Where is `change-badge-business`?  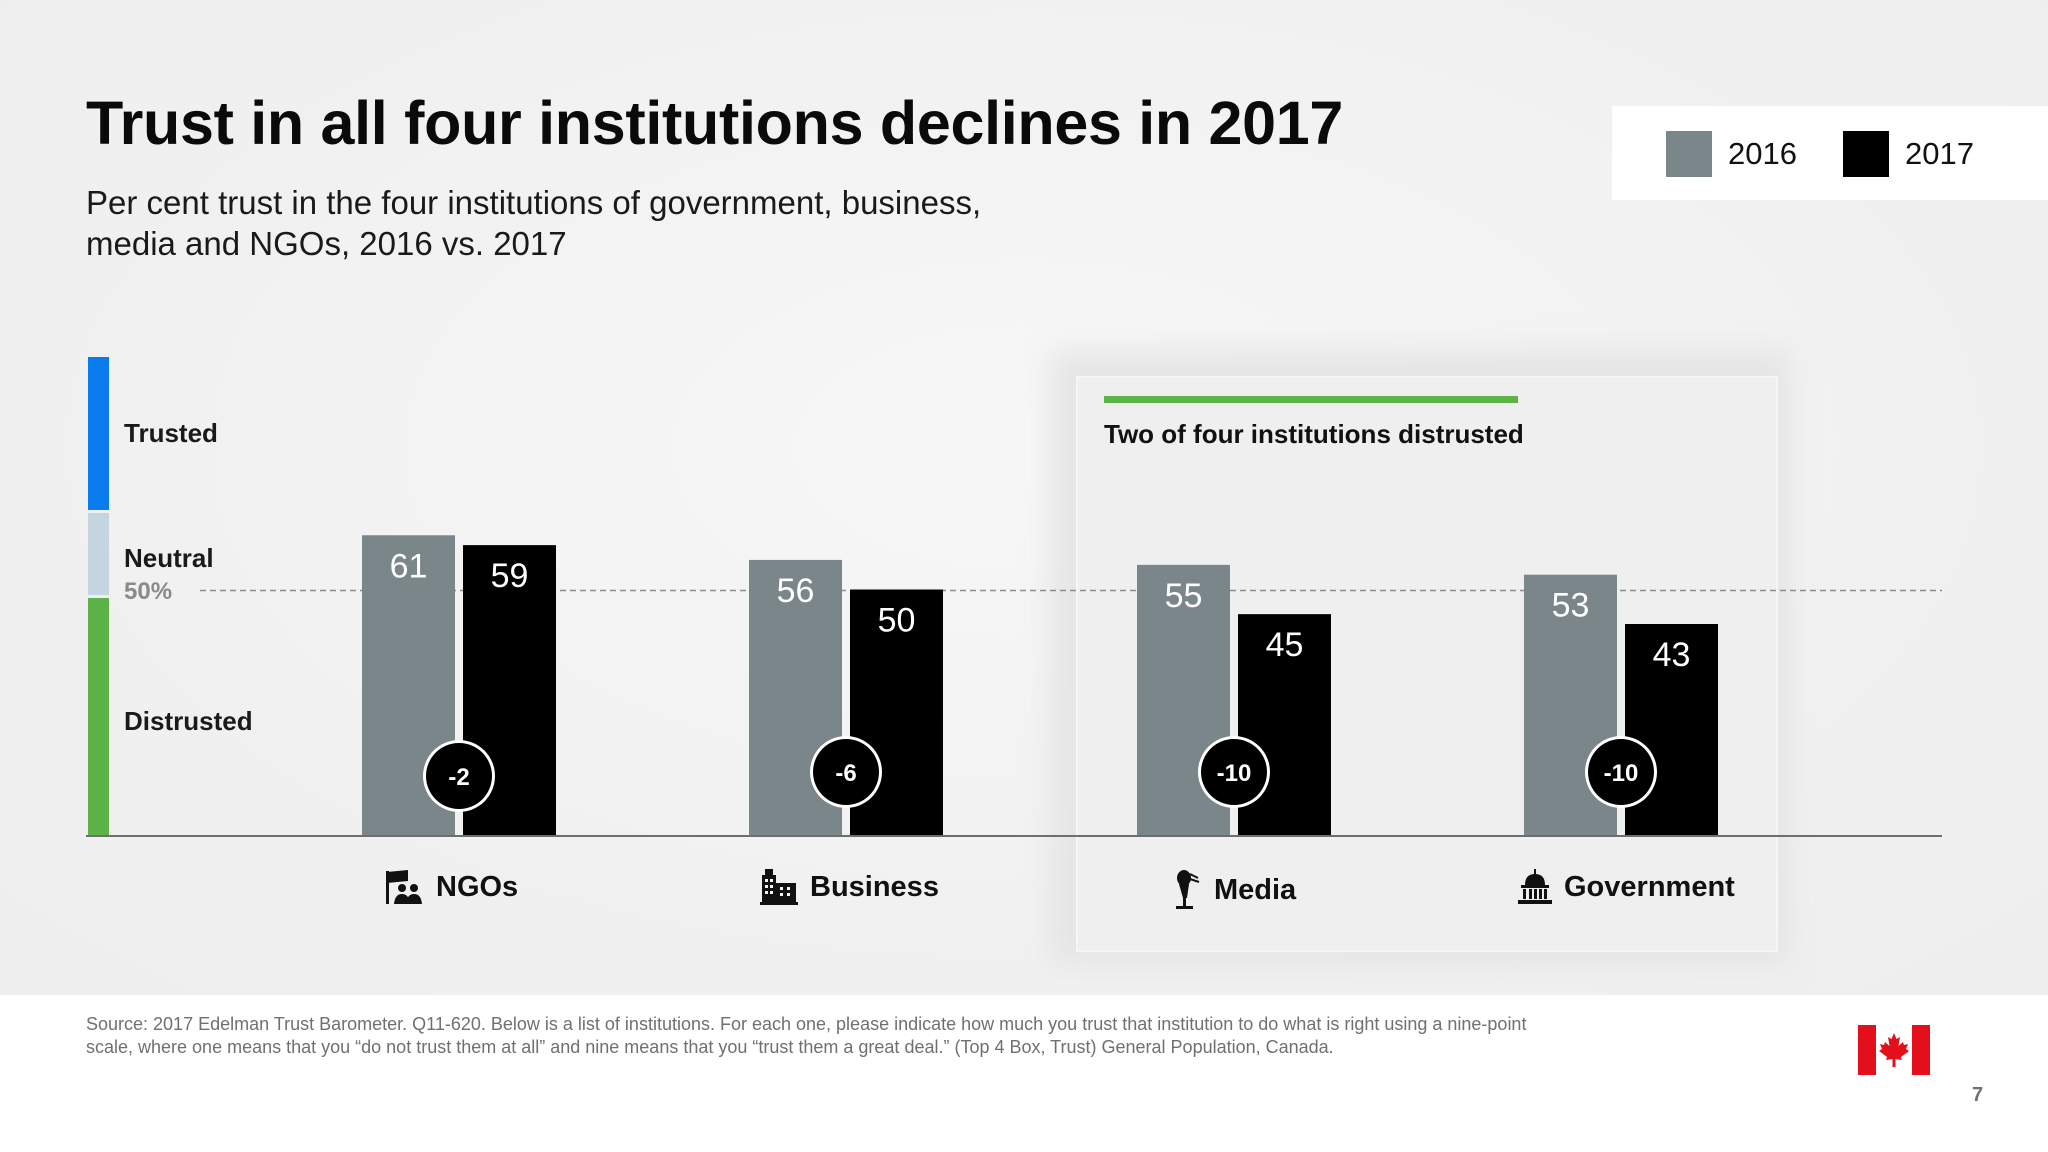
change-badge-business is located at coordinates (846, 772).